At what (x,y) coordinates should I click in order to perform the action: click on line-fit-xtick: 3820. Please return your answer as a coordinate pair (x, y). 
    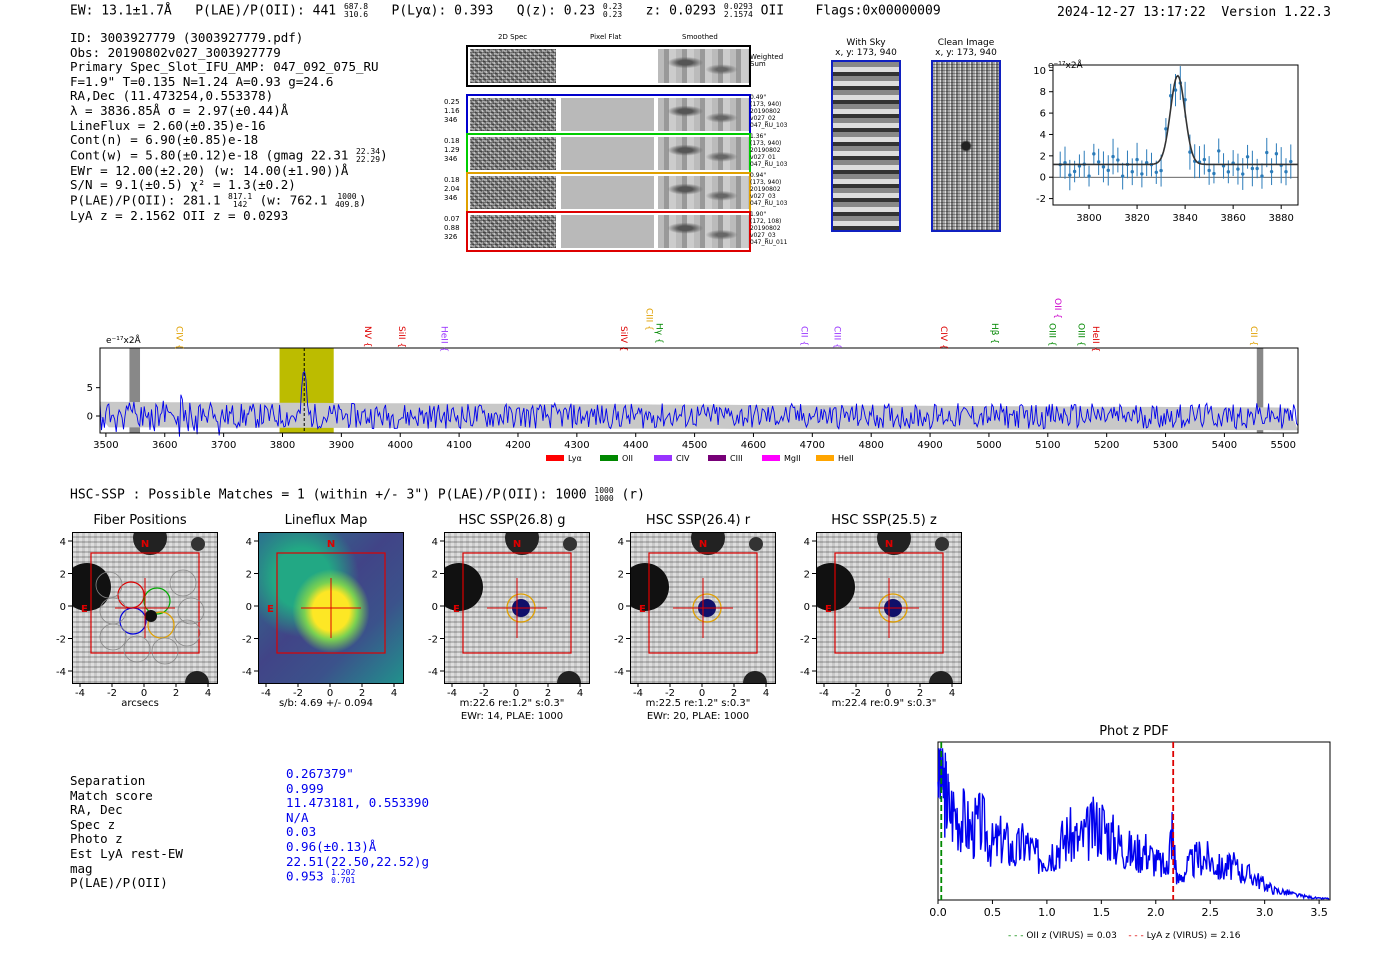
    Looking at the image, I should click on (1136, 218).